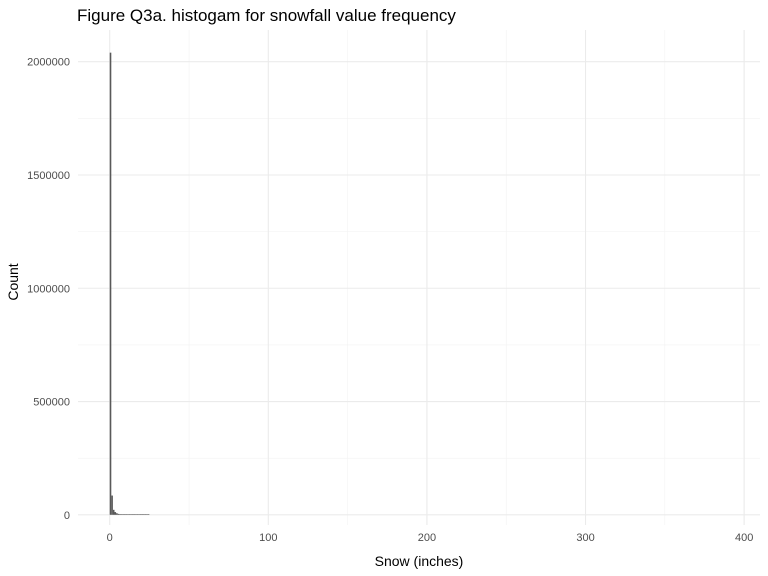  What do you see at coordinates (67, 516) in the screenshot?
I see `y-tick-label: 0` at bounding box center [67, 516].